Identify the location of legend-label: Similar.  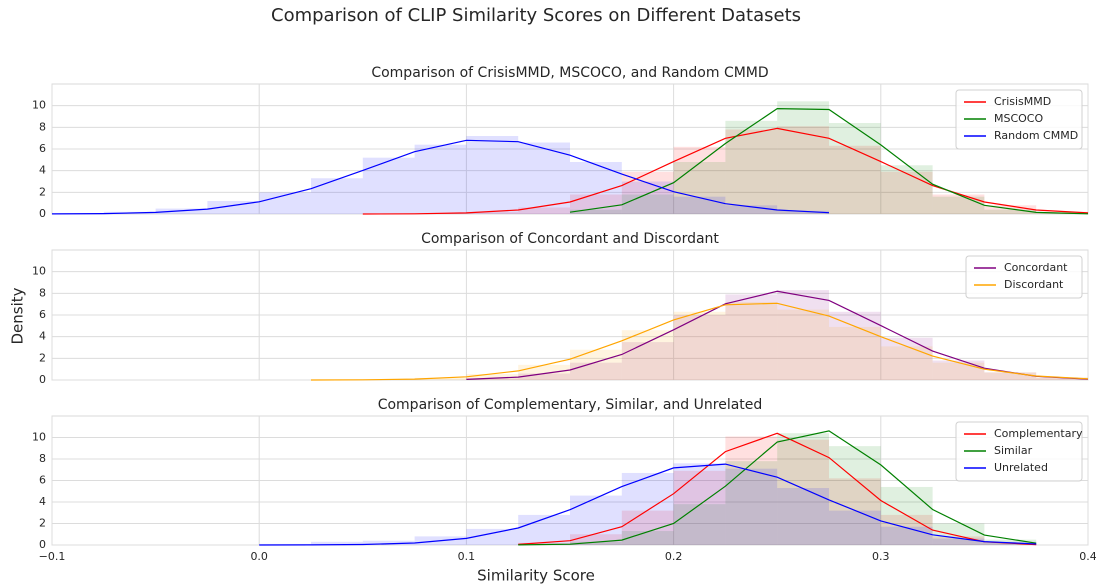
(1013, 450).